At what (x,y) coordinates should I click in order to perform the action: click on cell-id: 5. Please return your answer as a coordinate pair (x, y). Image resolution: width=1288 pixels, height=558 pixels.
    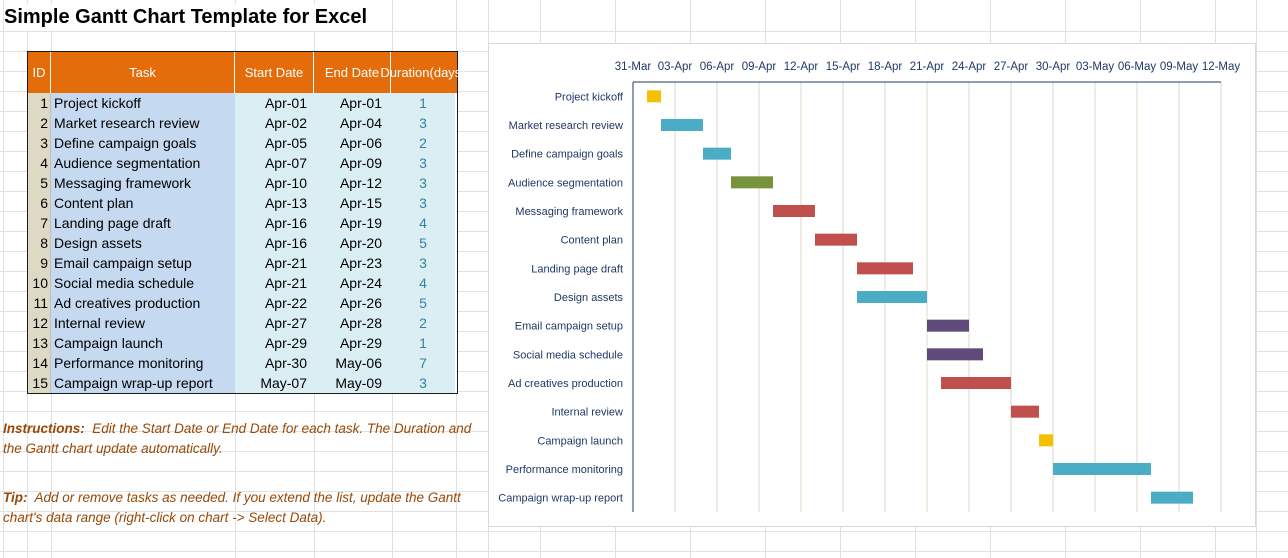
    Looking at the image, I should click on (39, 183).